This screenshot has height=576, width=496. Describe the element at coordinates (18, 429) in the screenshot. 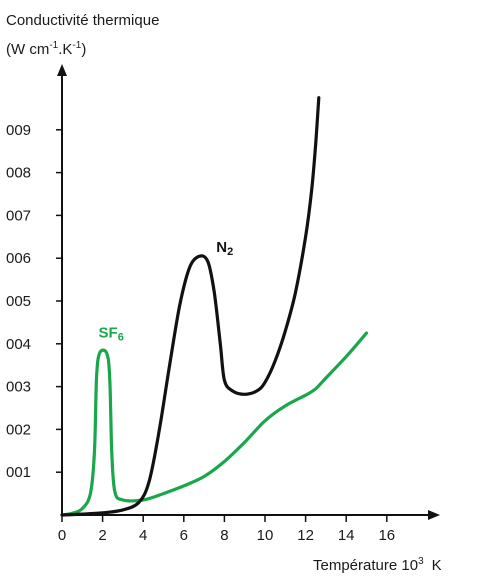

I see `y-tick-label: 002` at that location.